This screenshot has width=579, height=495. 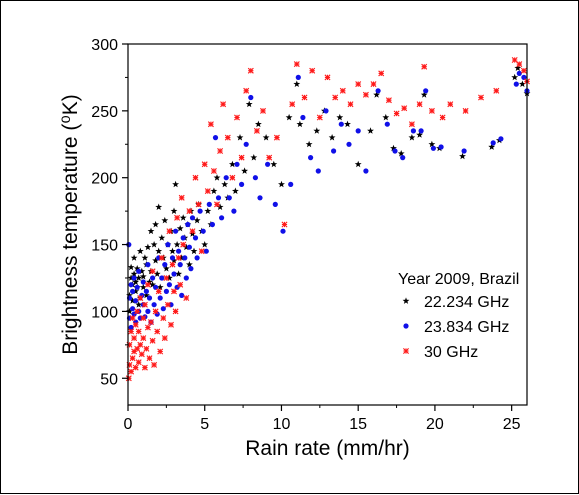 What do you see at coordinates (104, 112) in the screenshot?
I see `y-tick-label: 250` at bounding box center [104, 112].